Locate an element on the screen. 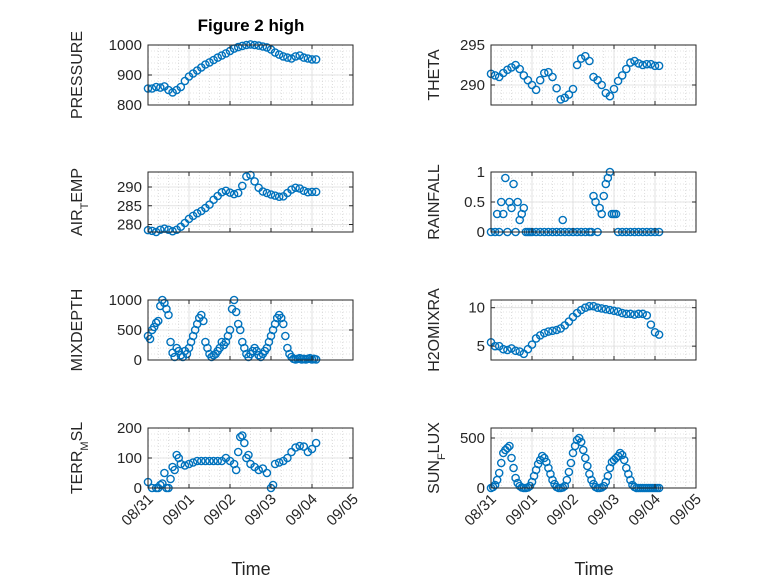 The width and height of the screenshot is (778, 583). y-tick-label: 285 is located at coordinates (129, 206).